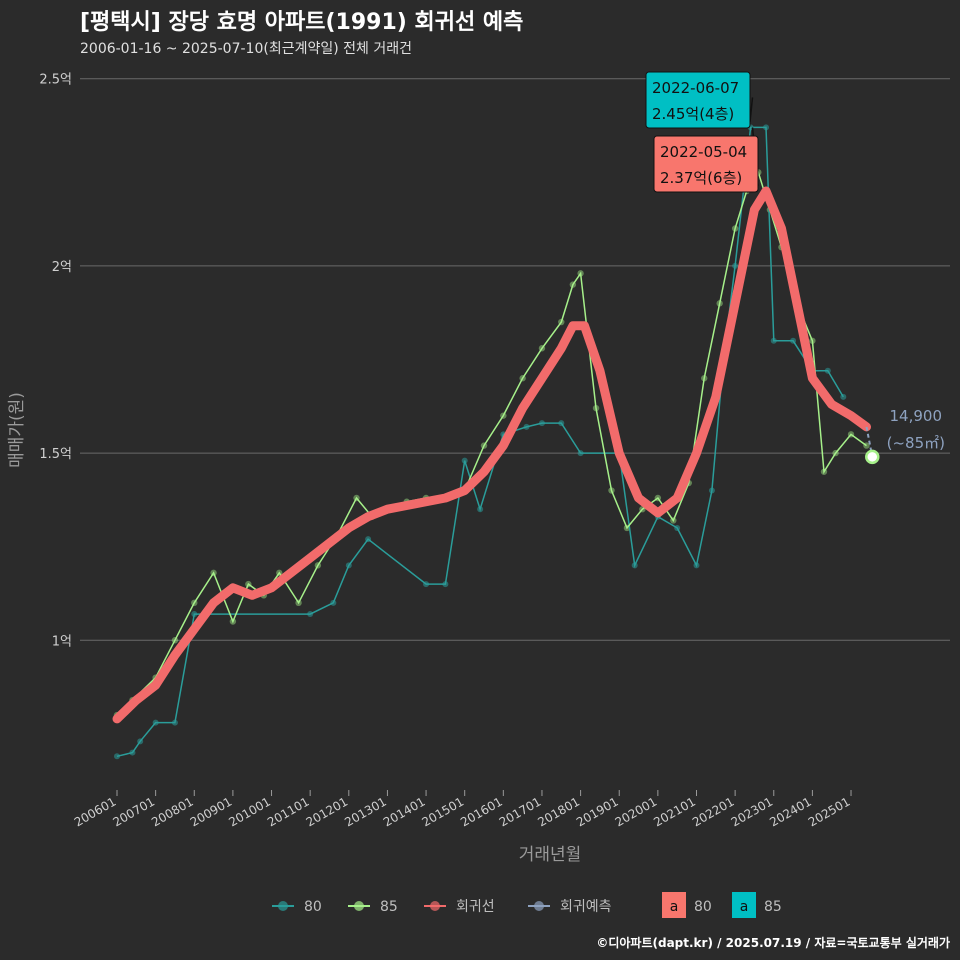 The image size is (960, 960). Describe the element at coordinates (365, 811) in the screenshot. I see `x-tick-label: 201301` at that location.